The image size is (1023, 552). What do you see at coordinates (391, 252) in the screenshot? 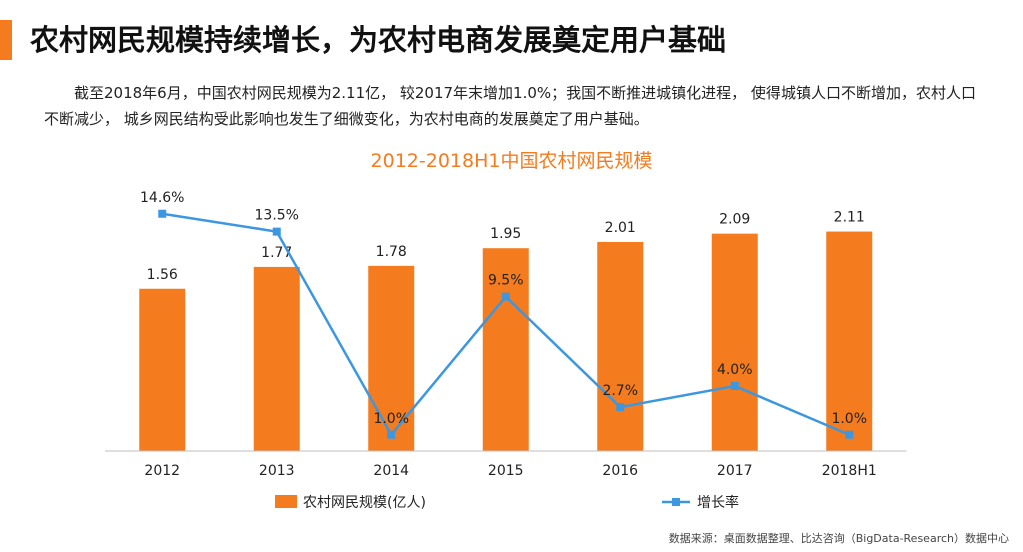
I see `bar-value-label: 1.78` at bounding box center [391, 252].